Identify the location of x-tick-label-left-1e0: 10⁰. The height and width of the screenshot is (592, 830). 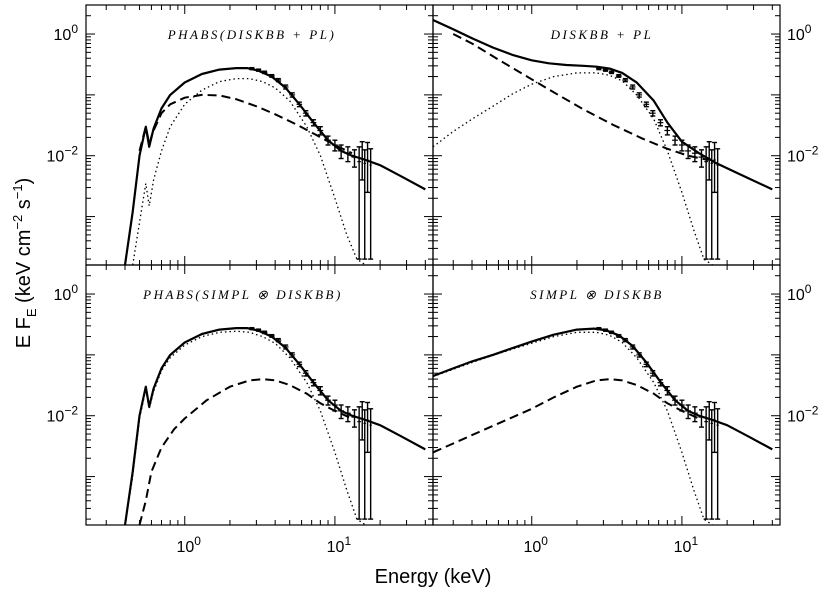
(189, 545).